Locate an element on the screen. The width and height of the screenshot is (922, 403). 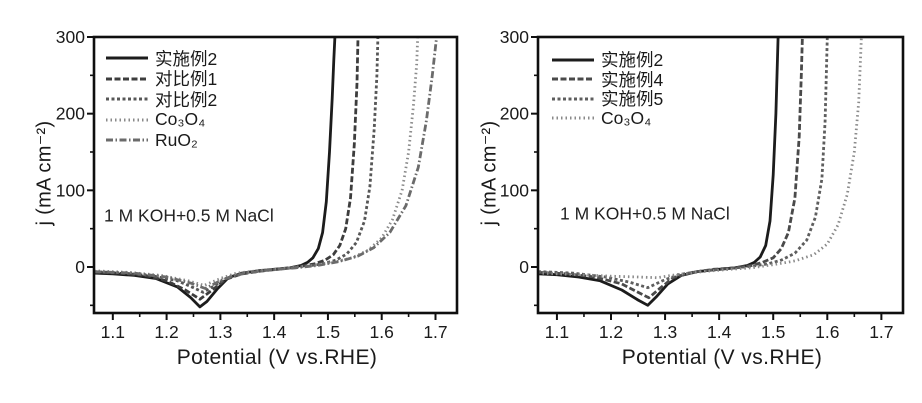
y-tick-label-right: 300 is located at coordinates (514, 37).